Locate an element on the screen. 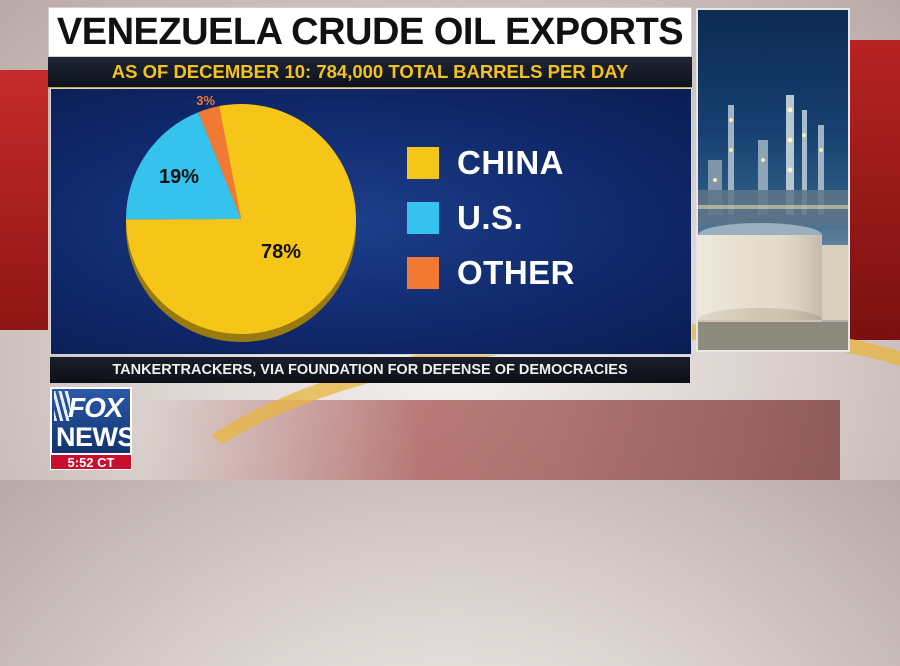  logo-news-text: NEWS is located at coordinates (94, 437).